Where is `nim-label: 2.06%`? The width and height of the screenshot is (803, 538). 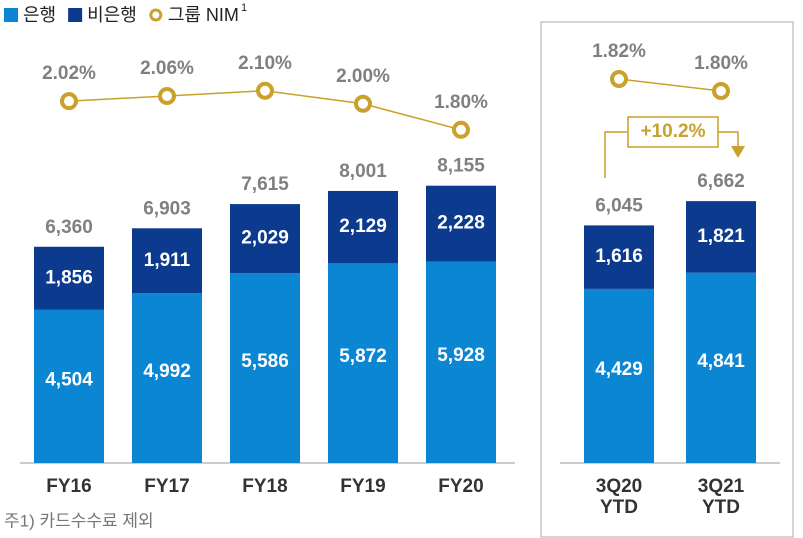 nim-label: 2.06% is located at coordinates (167, 68).